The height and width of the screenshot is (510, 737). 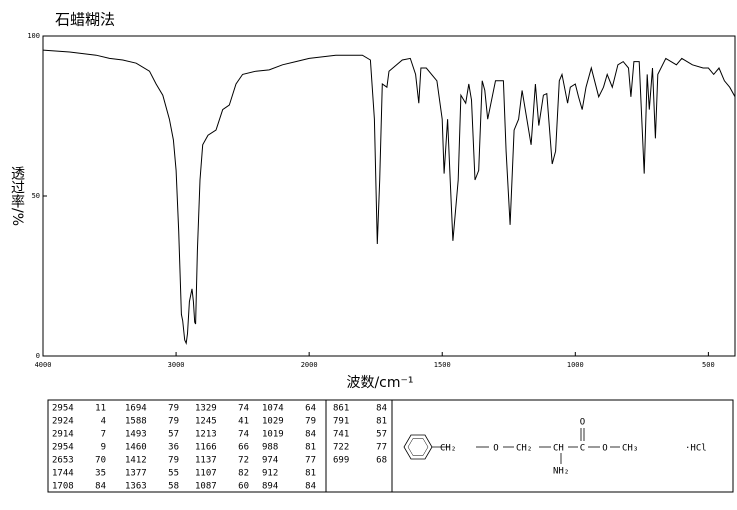 What do you see at coordinates (341, 422) in the screenshot?
I see `peak-wavenumber: 791` at bounding box center [341, 422].